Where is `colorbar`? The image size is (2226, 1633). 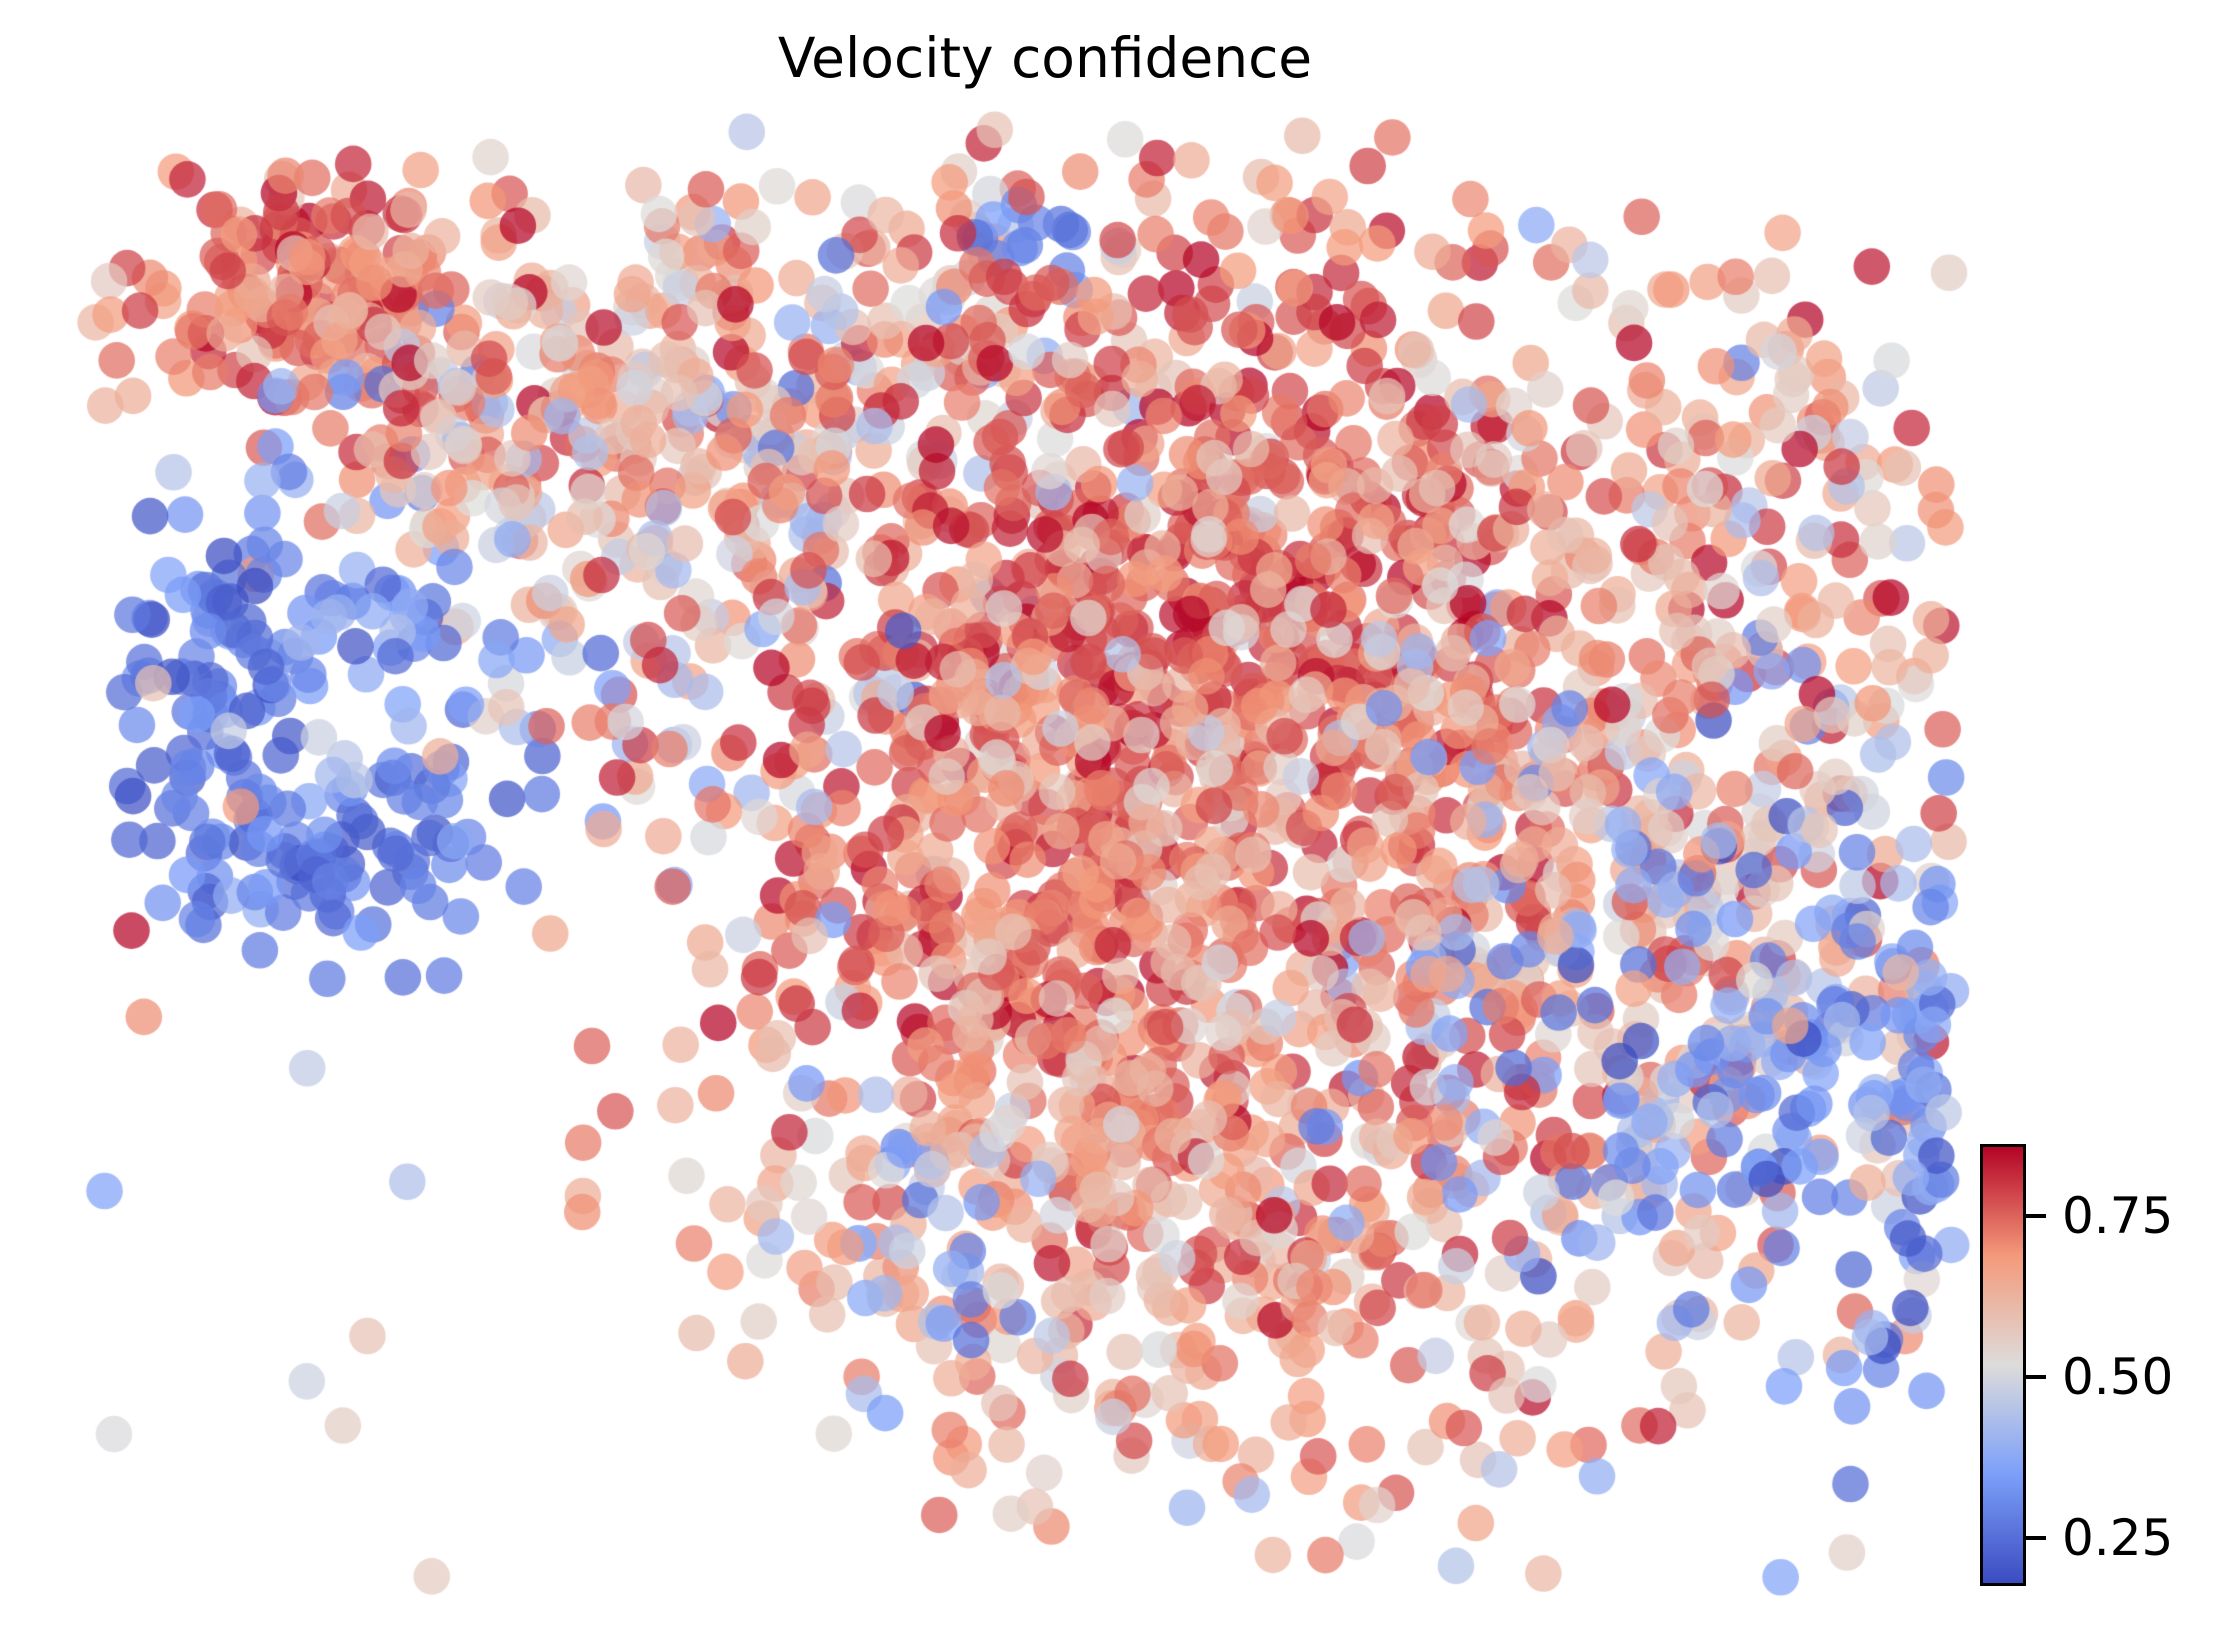 colorbar is located at coordinates (2003, 1365).